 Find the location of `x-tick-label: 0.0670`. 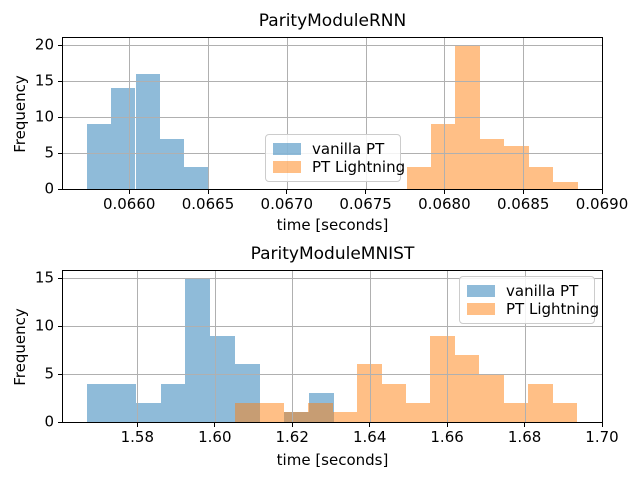

x-tick-label: 0.0670 is located at coordinates (287, 204).